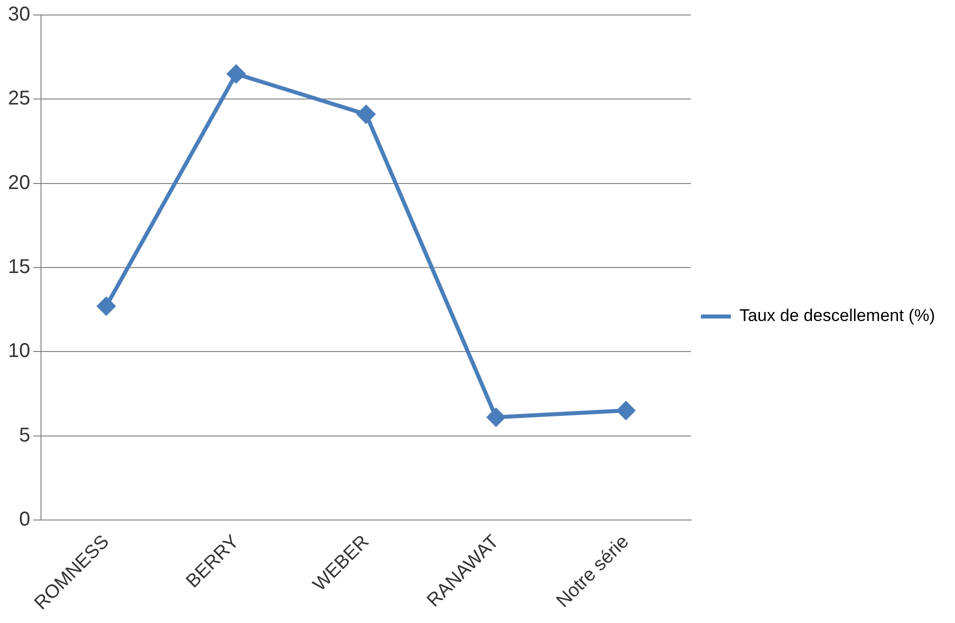 This screenshot has width=955, height=623. What do you see at coordinates (24, 519) in the screenshot?
I see `y-tick-label: 0` at bounding box center [24, 519].